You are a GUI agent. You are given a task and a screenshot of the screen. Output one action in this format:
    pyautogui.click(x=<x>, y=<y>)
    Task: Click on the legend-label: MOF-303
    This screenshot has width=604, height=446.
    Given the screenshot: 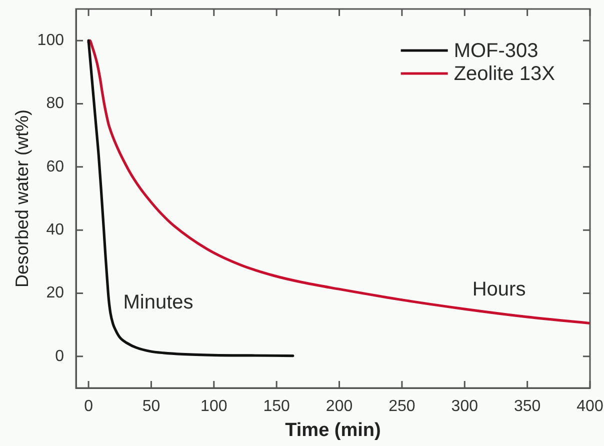 What is the action you would take?
    pyautogui.click(x=496, y=51)
    